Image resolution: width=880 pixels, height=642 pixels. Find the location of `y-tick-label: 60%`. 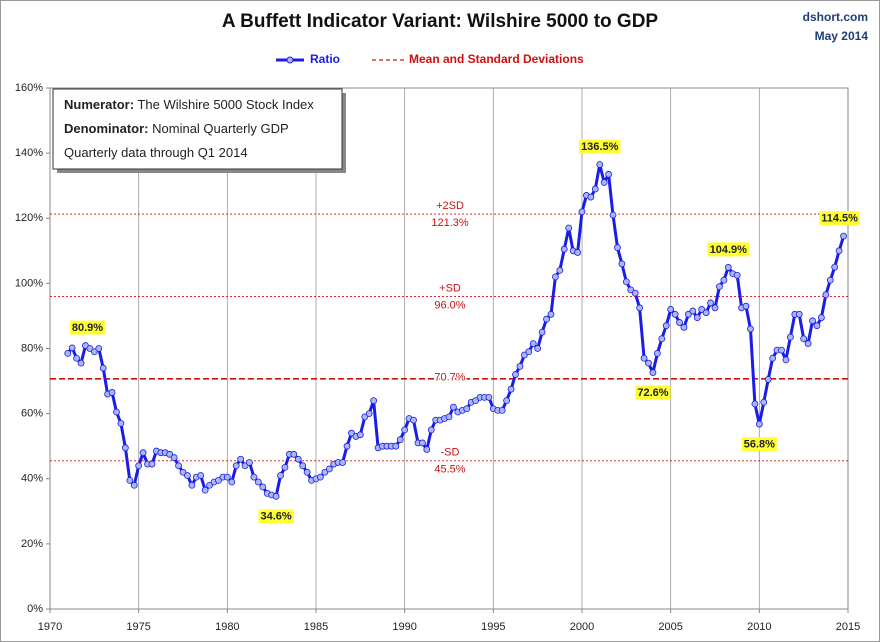

y-tick-label: 60% is located at coordinates (32, 414).